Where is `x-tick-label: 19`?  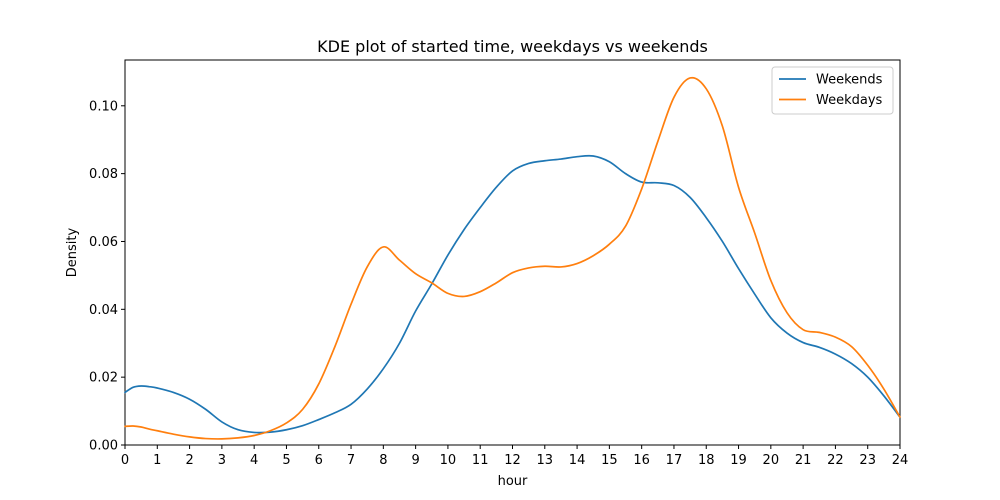 x-tick-label: 19 is located at coordinates (738, 460).